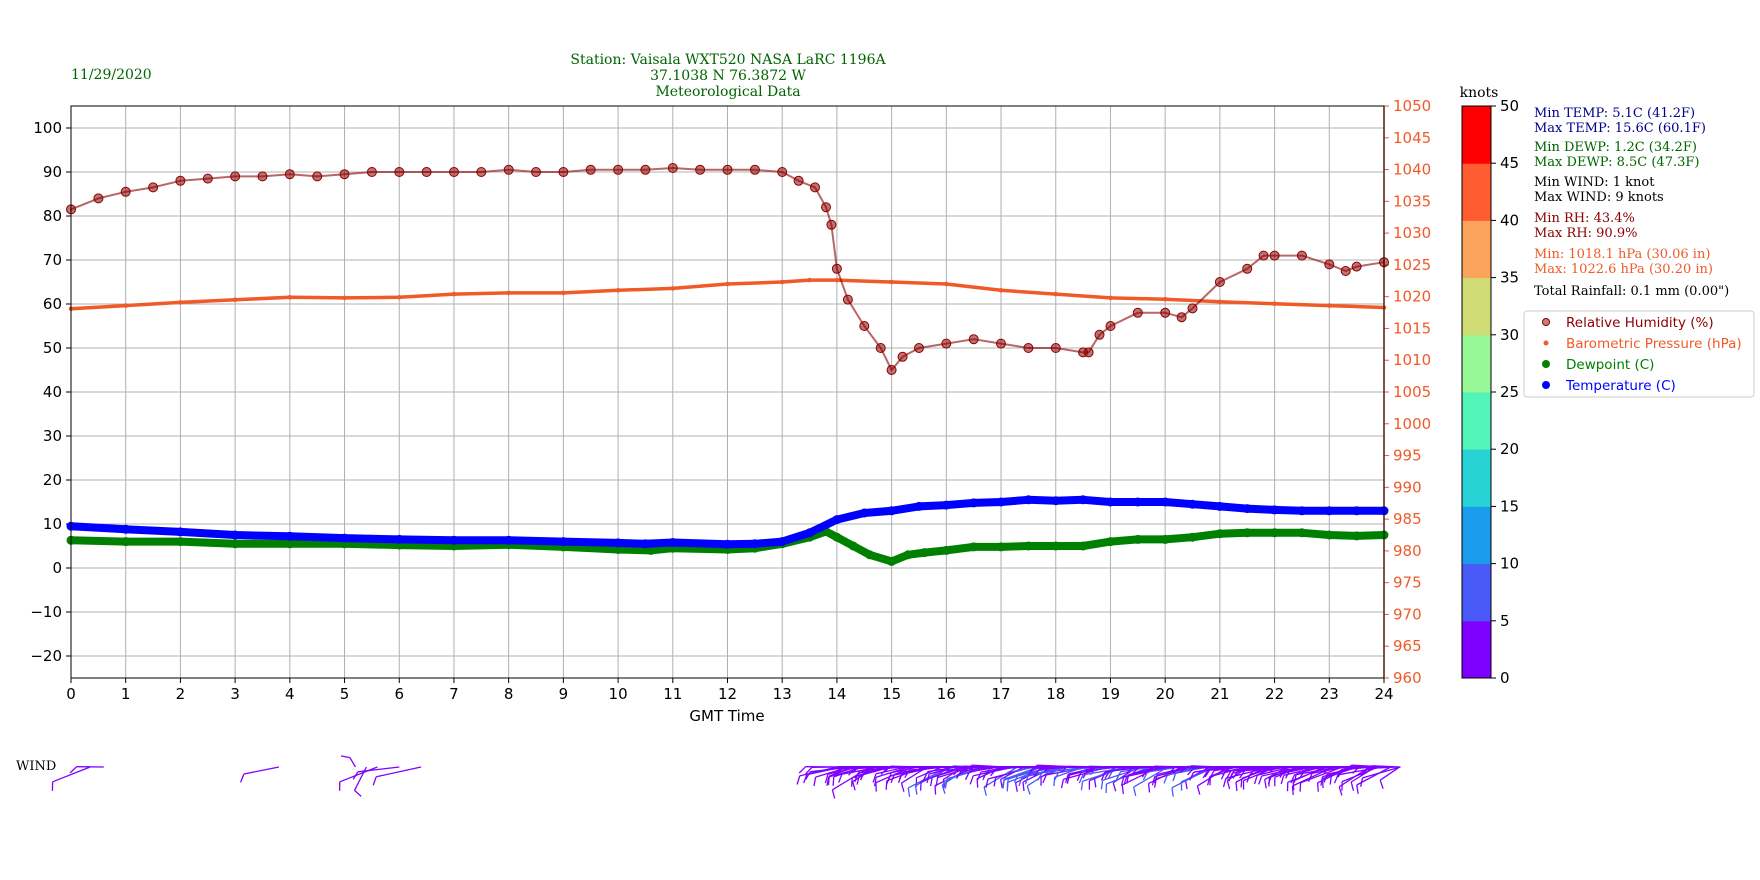 This screenshot has width=1760, height=880. Describe the element at coordinates (1509, 106) in the screenshot. I see `colorbar-tick-label: 50` at that location.